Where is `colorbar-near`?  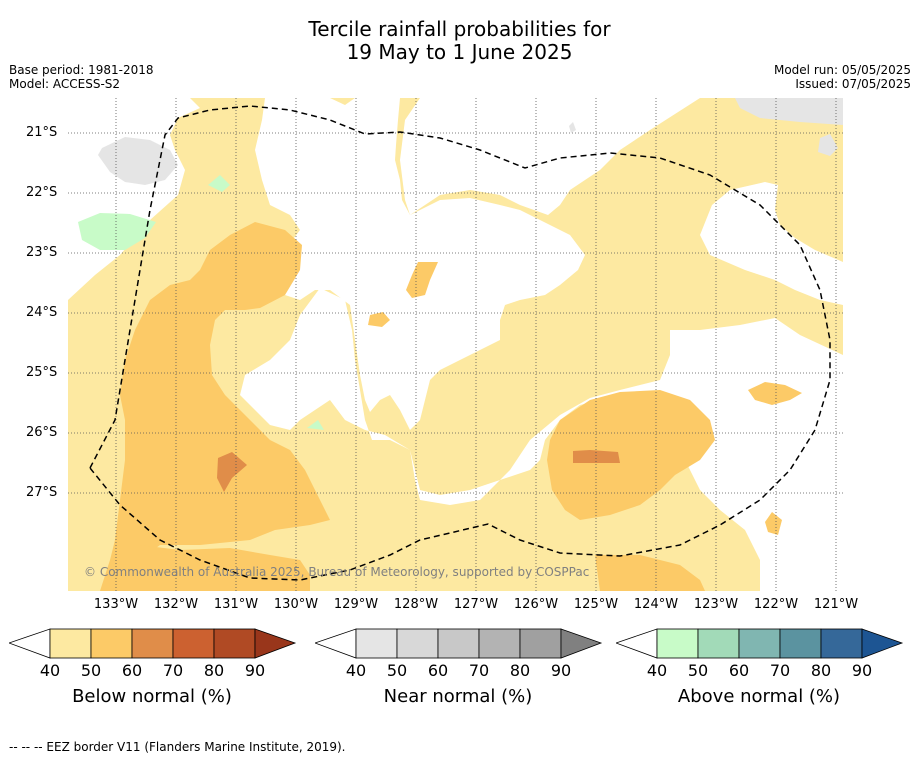 colorbar-near is located at coordinates (459, 643).